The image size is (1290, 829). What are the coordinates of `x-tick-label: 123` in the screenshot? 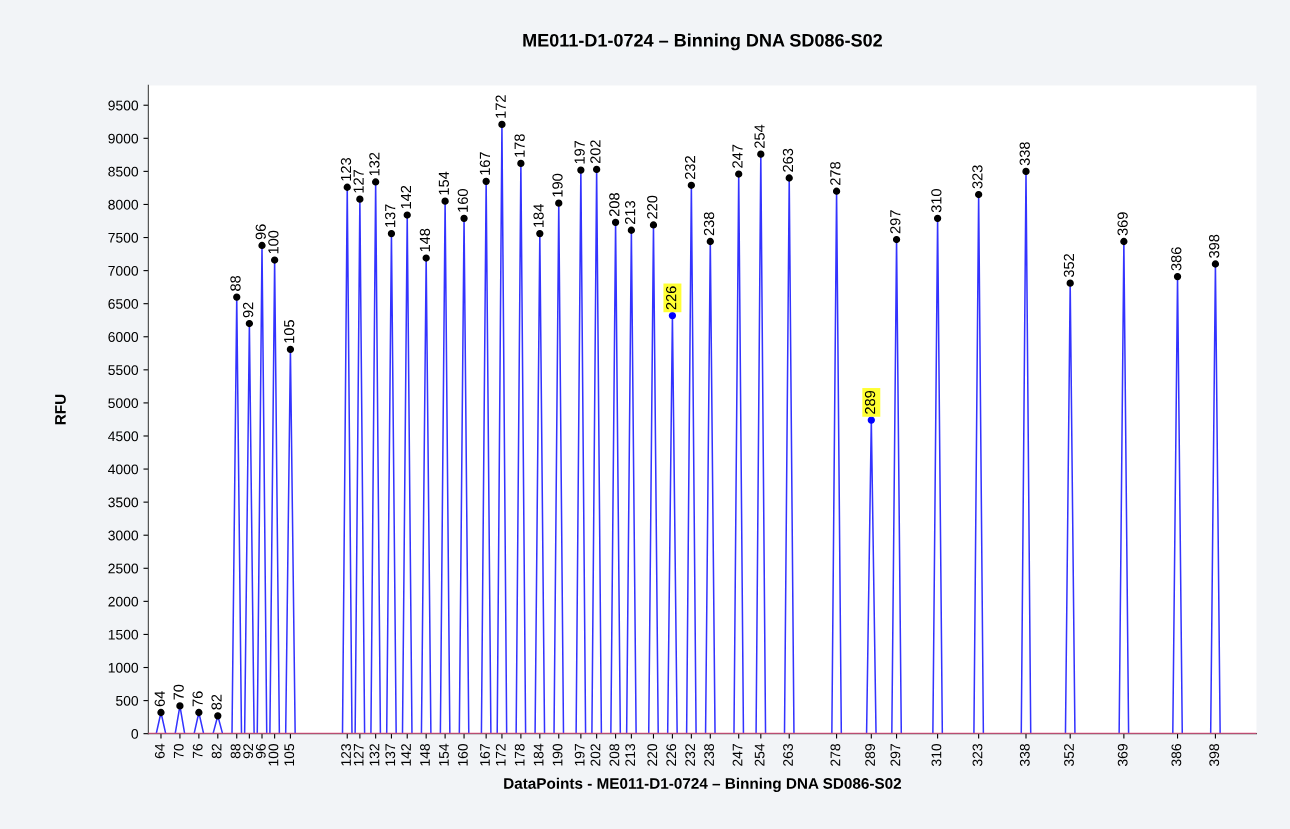 It's located at (346, 755).